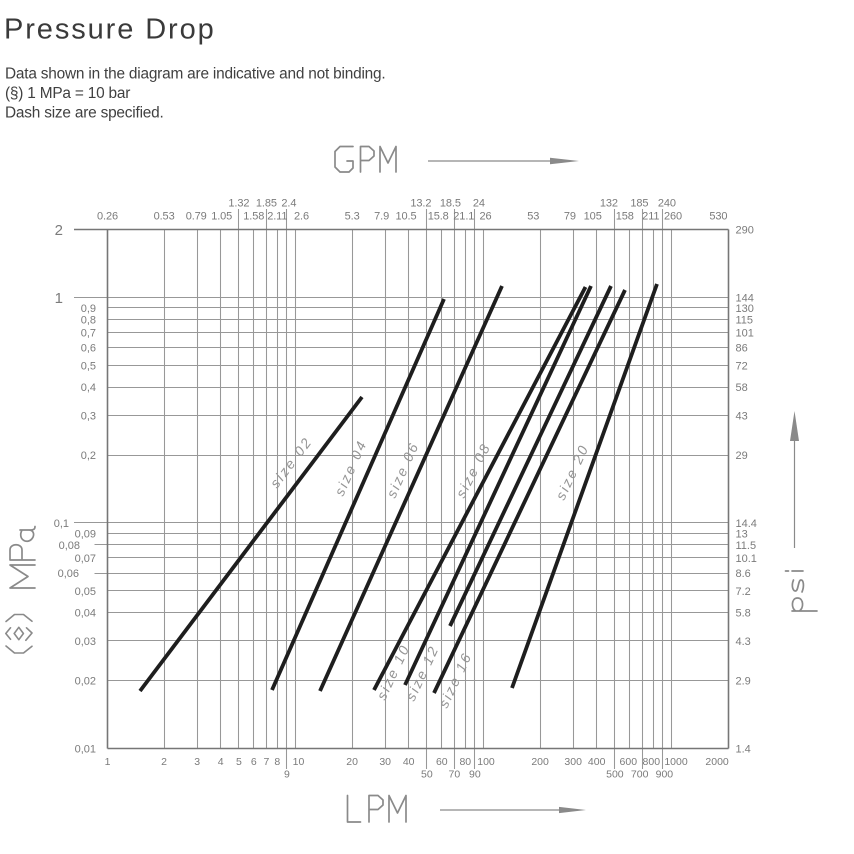 The image size is (854, 854). I want to click on svg-text: 0.53, so click(164, 217).